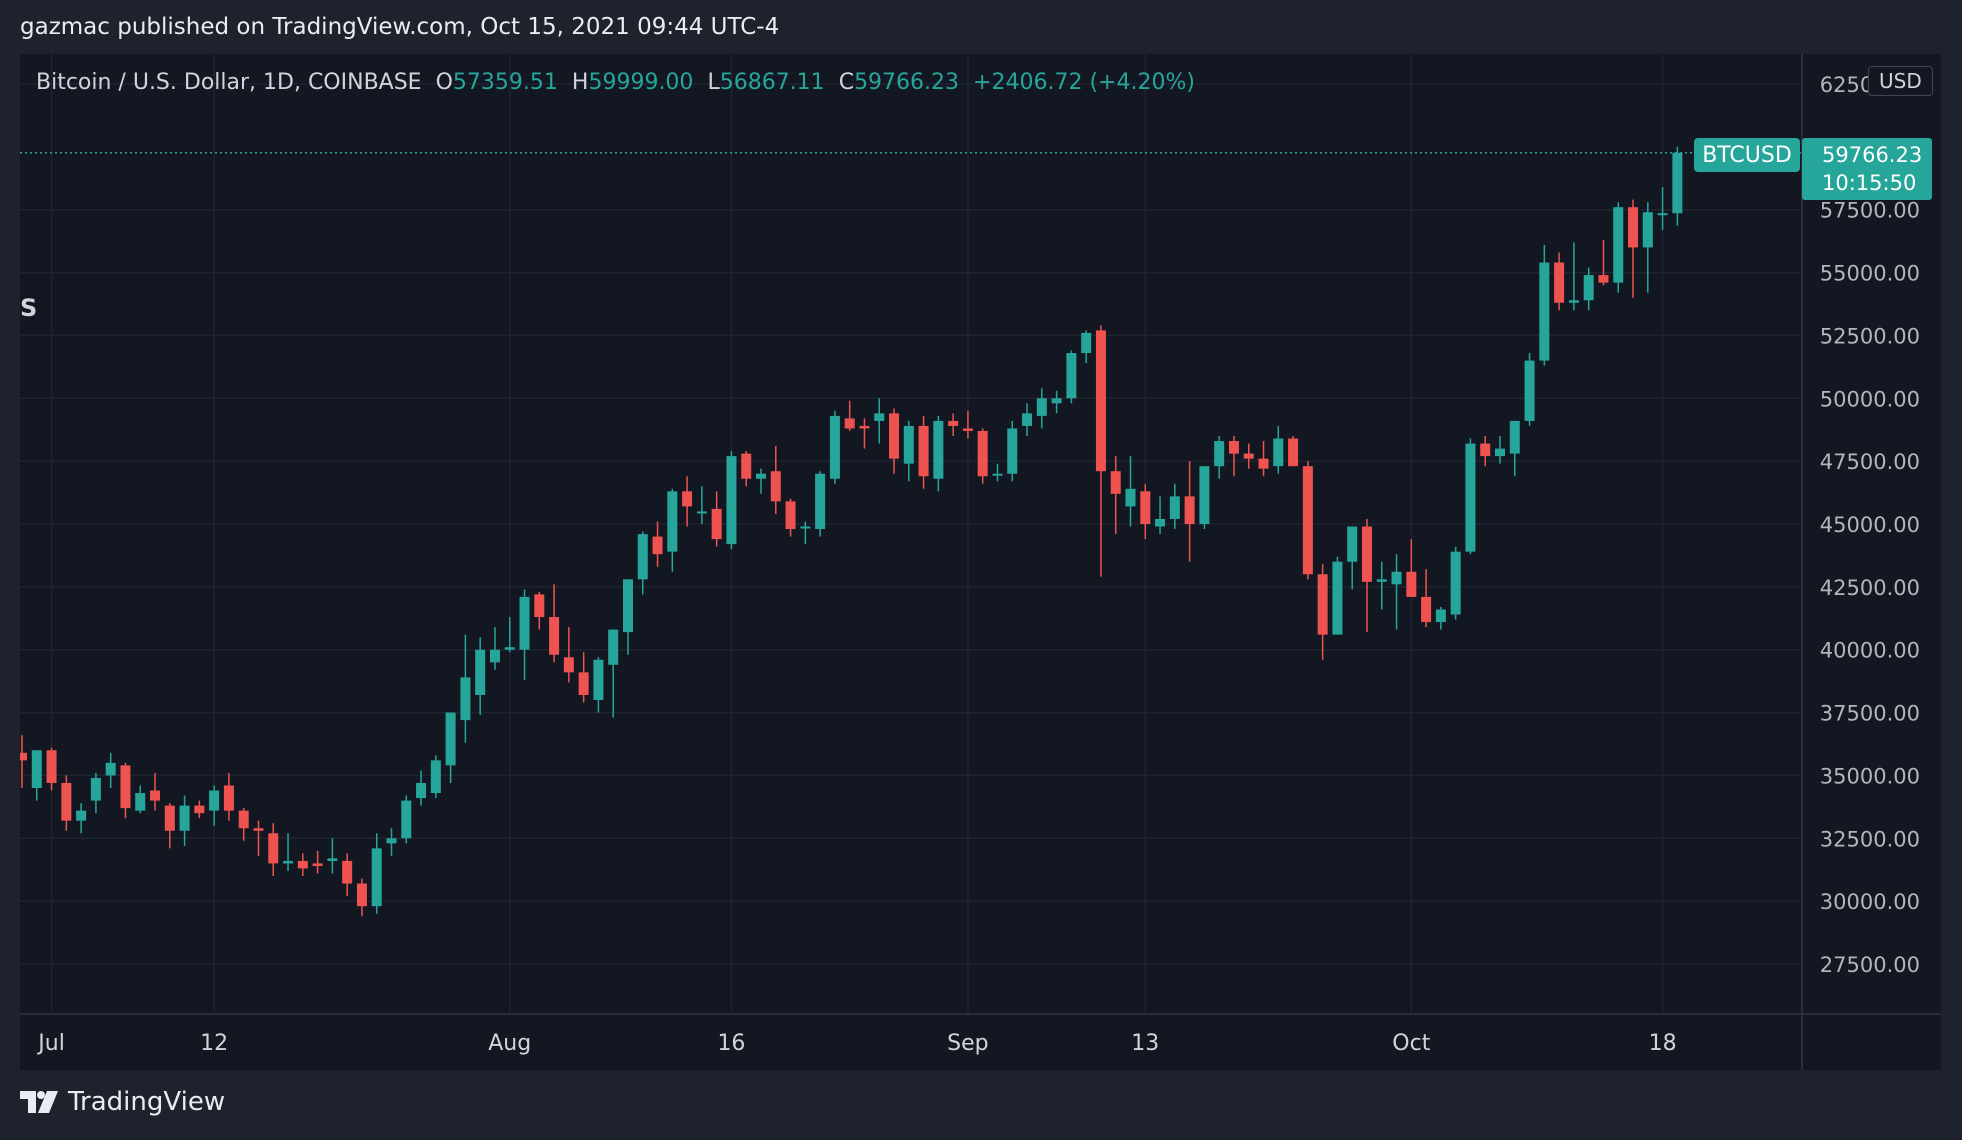 The height and width of the screenshot is (1140, 1962). I want to click on x-tick-label: Aug, so click(509, 1043).